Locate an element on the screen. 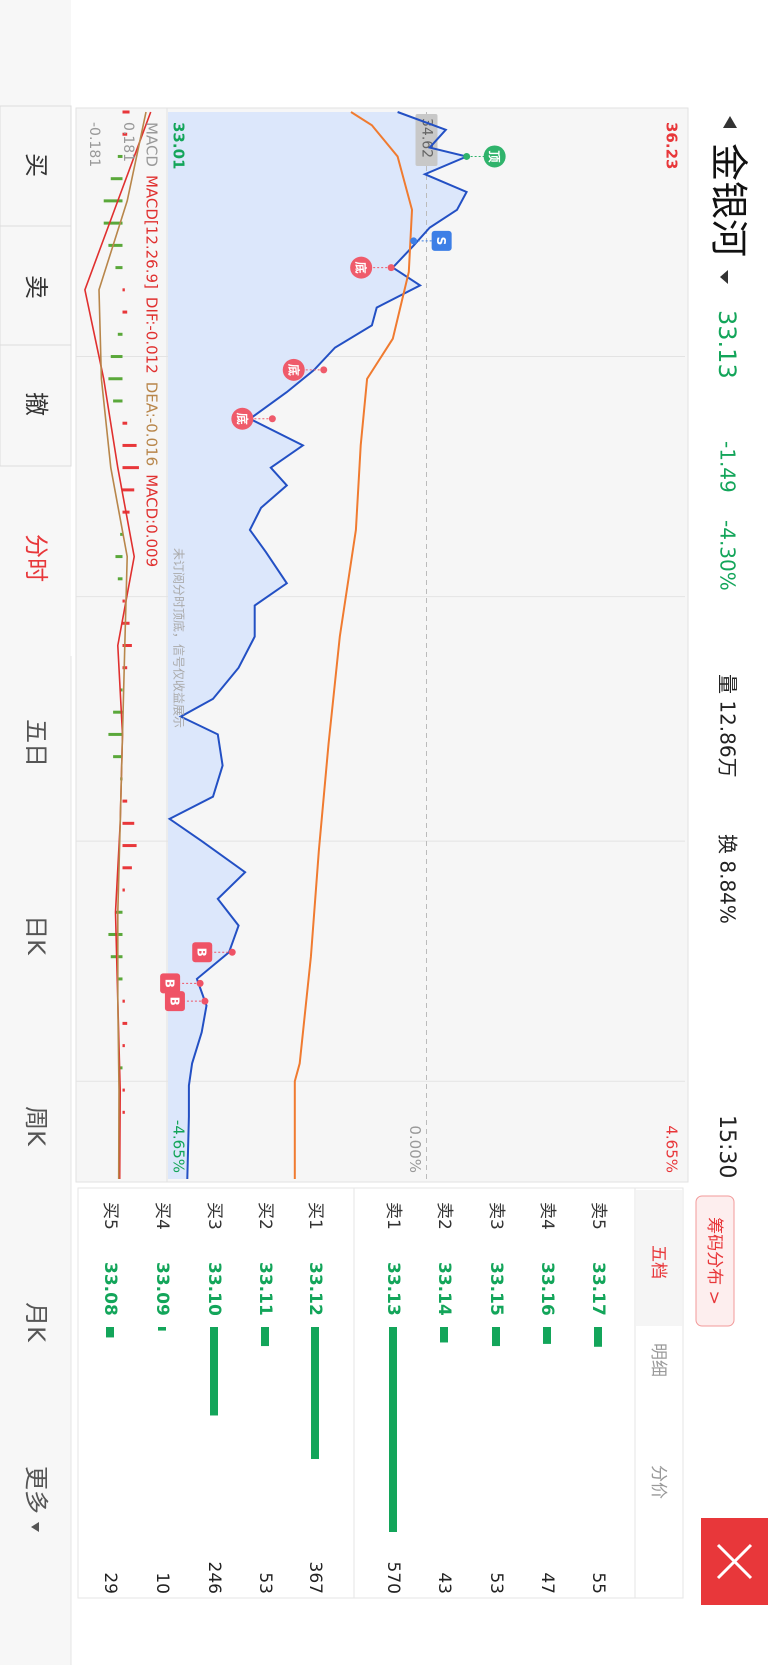  book-volume: 246 is located at coordinates (214, 1578).